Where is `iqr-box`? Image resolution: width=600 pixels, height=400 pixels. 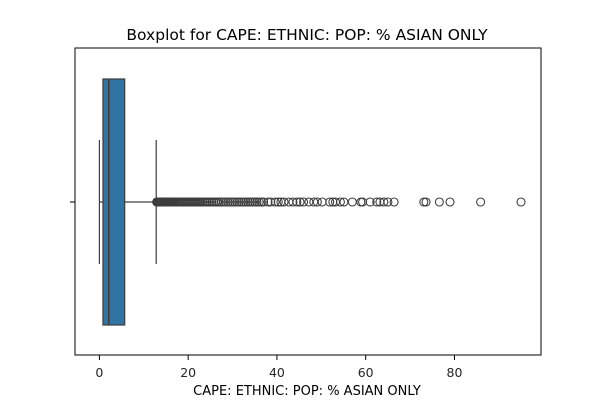
iqr-box is located at coordinates (114, 202).